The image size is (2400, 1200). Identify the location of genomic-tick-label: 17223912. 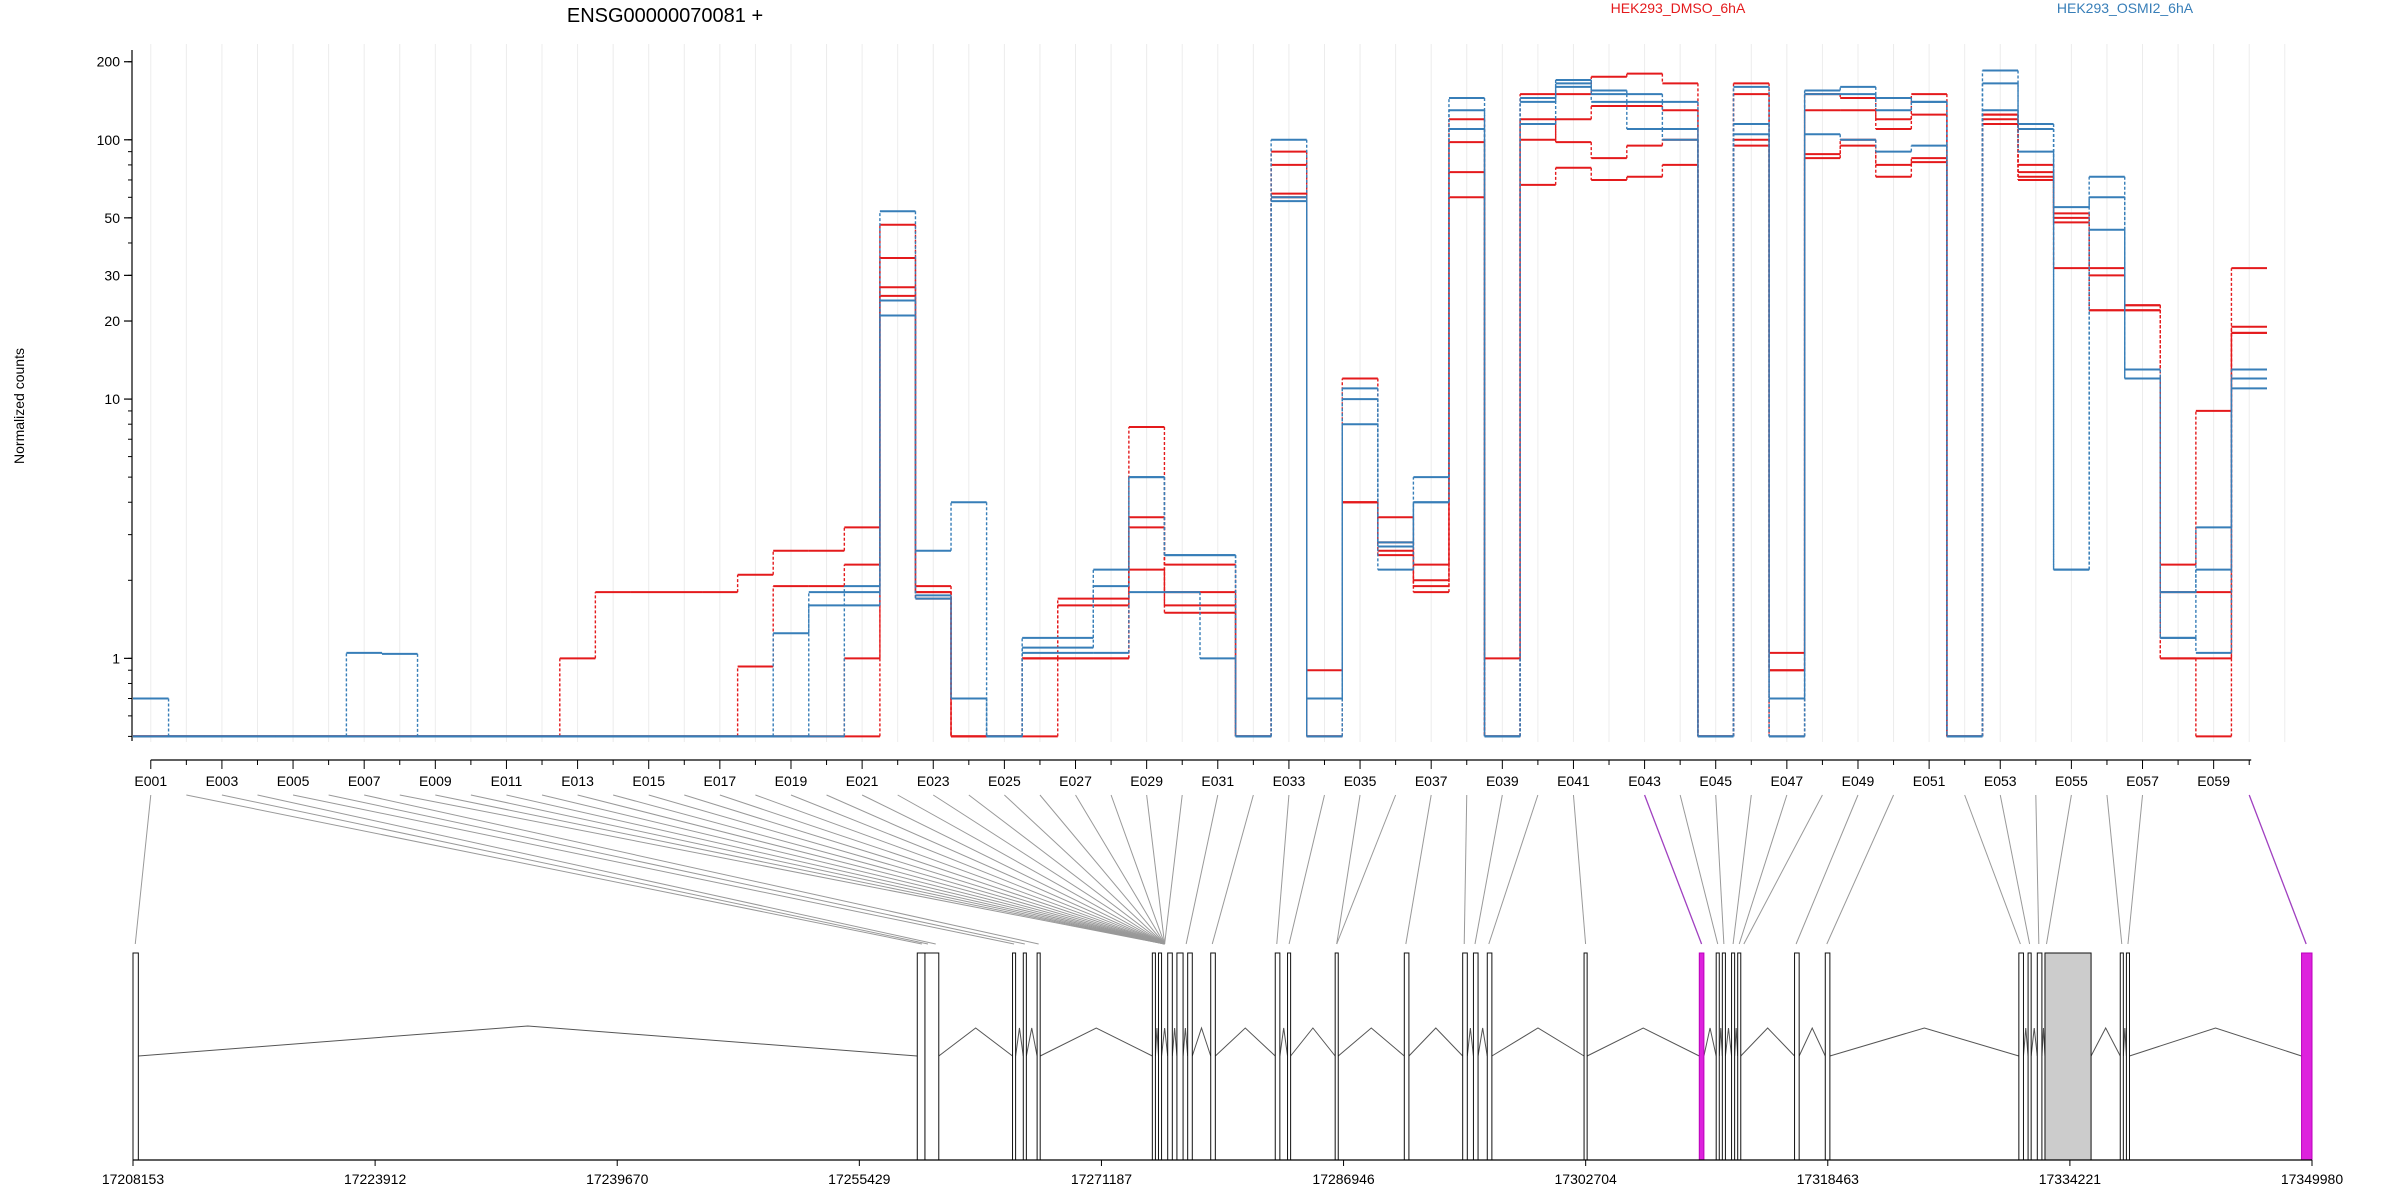
(375, 1179).